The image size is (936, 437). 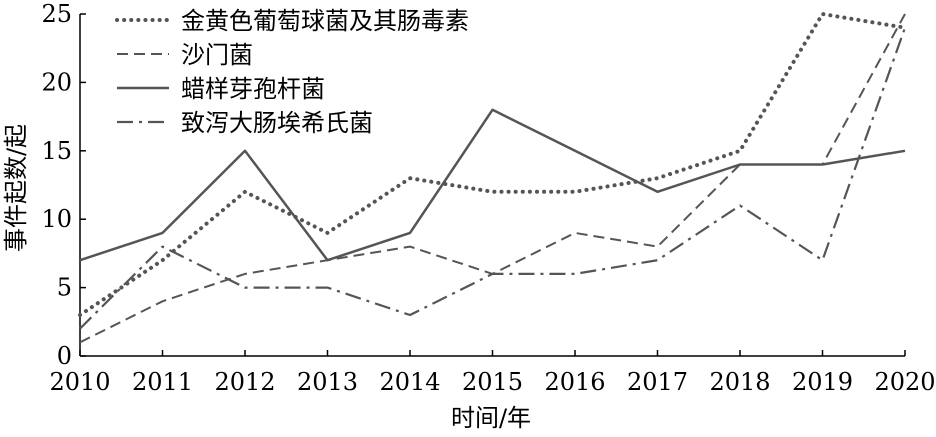 What do you see at coordinates (492, 382) in the screenshot?
I see `x-tick-label: 2015` at bounding box center [492, 382].